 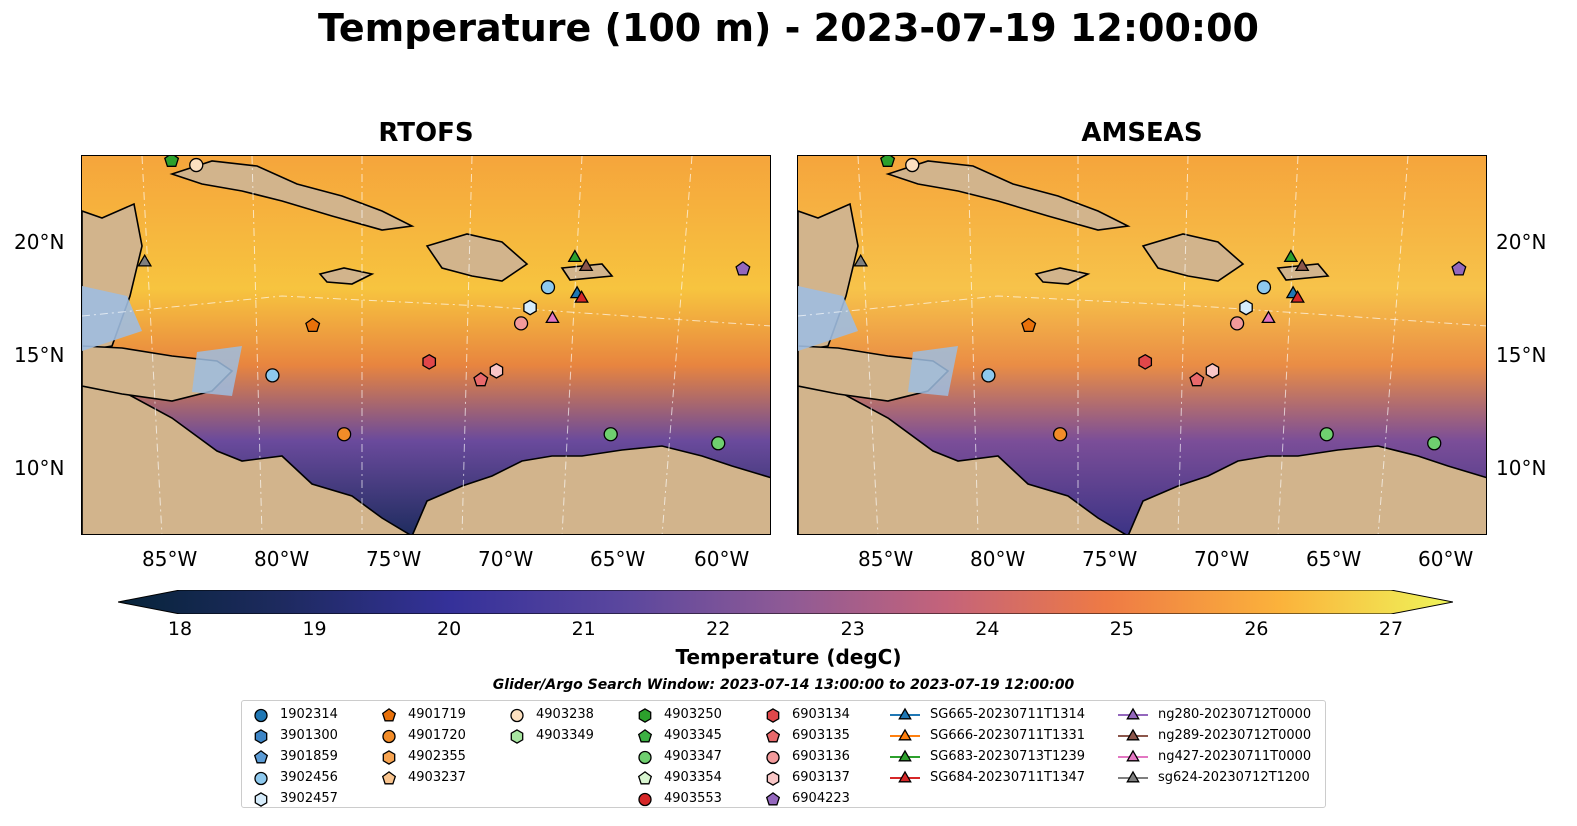 What do you see at coordinates (679, 798) in the screenshot?
I see `legend-item: 4903553` at bounding box center [679, 798].